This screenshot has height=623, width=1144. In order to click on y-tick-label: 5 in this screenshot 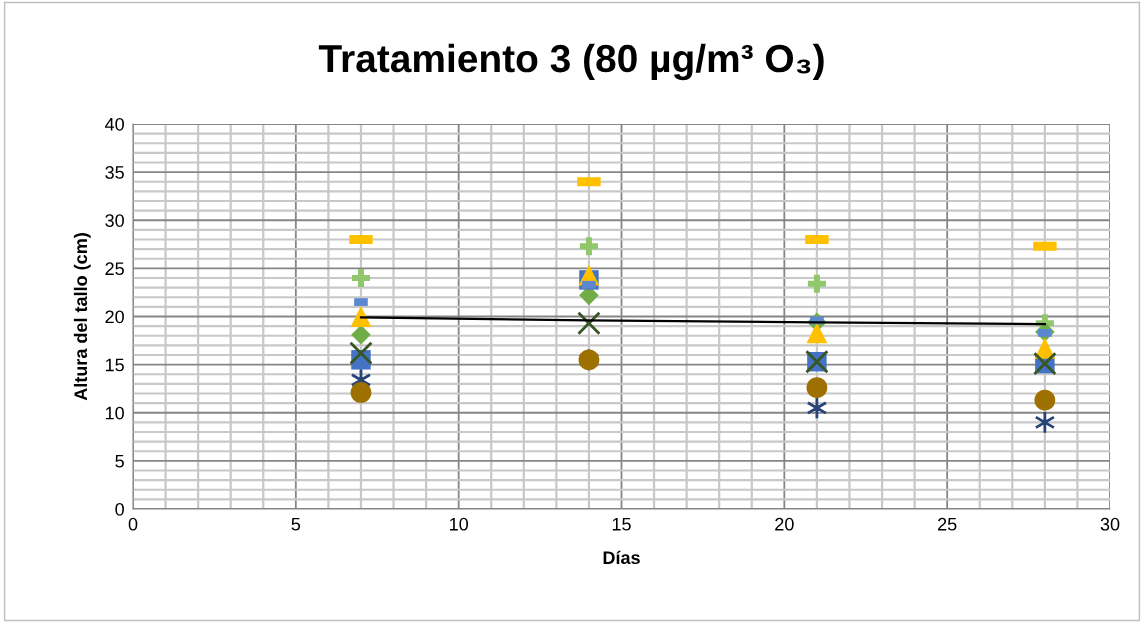, I will do `click(119, 461)`.